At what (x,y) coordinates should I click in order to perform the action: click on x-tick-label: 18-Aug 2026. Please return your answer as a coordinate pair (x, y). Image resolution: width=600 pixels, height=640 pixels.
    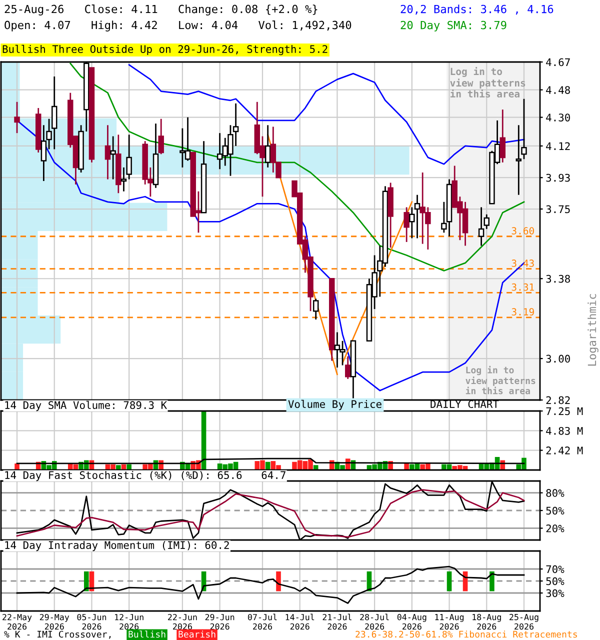
    Looking at the image, I should click on (486, 622).